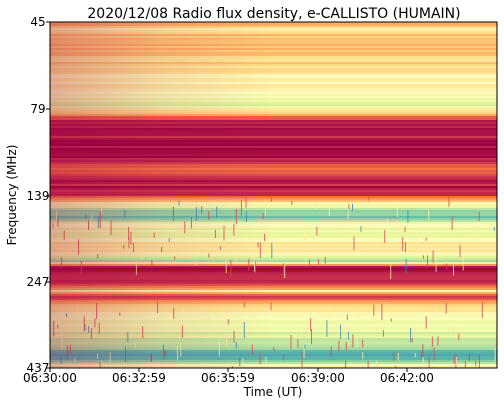 This screenshot has width=504, height=404. I want to click on x-tick-label: 06:35:59, so click(228, 378).